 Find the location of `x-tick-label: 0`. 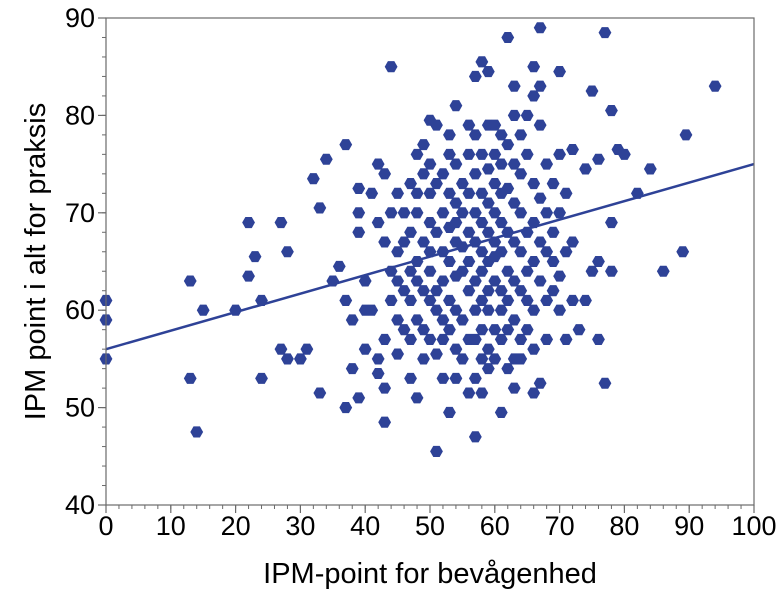

x-tick-label: 0 is located at coordinates (105, 526).